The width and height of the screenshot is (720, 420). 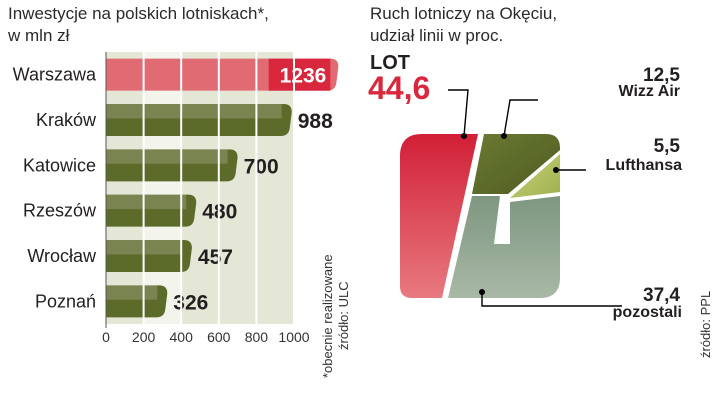 I want to click on pie-chart-subtitle: udział linii w proc., so click(x=437, y=35).